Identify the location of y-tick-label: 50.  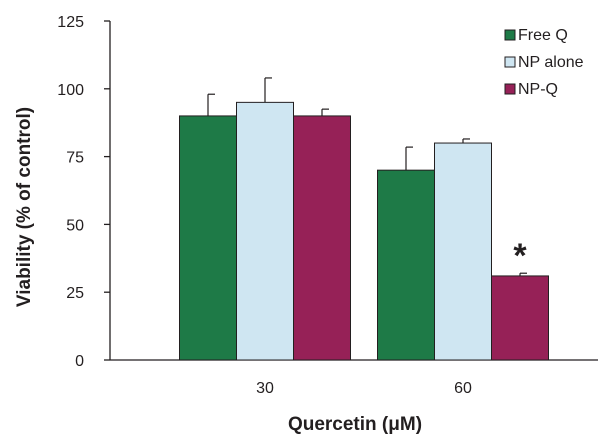
(75, 225).